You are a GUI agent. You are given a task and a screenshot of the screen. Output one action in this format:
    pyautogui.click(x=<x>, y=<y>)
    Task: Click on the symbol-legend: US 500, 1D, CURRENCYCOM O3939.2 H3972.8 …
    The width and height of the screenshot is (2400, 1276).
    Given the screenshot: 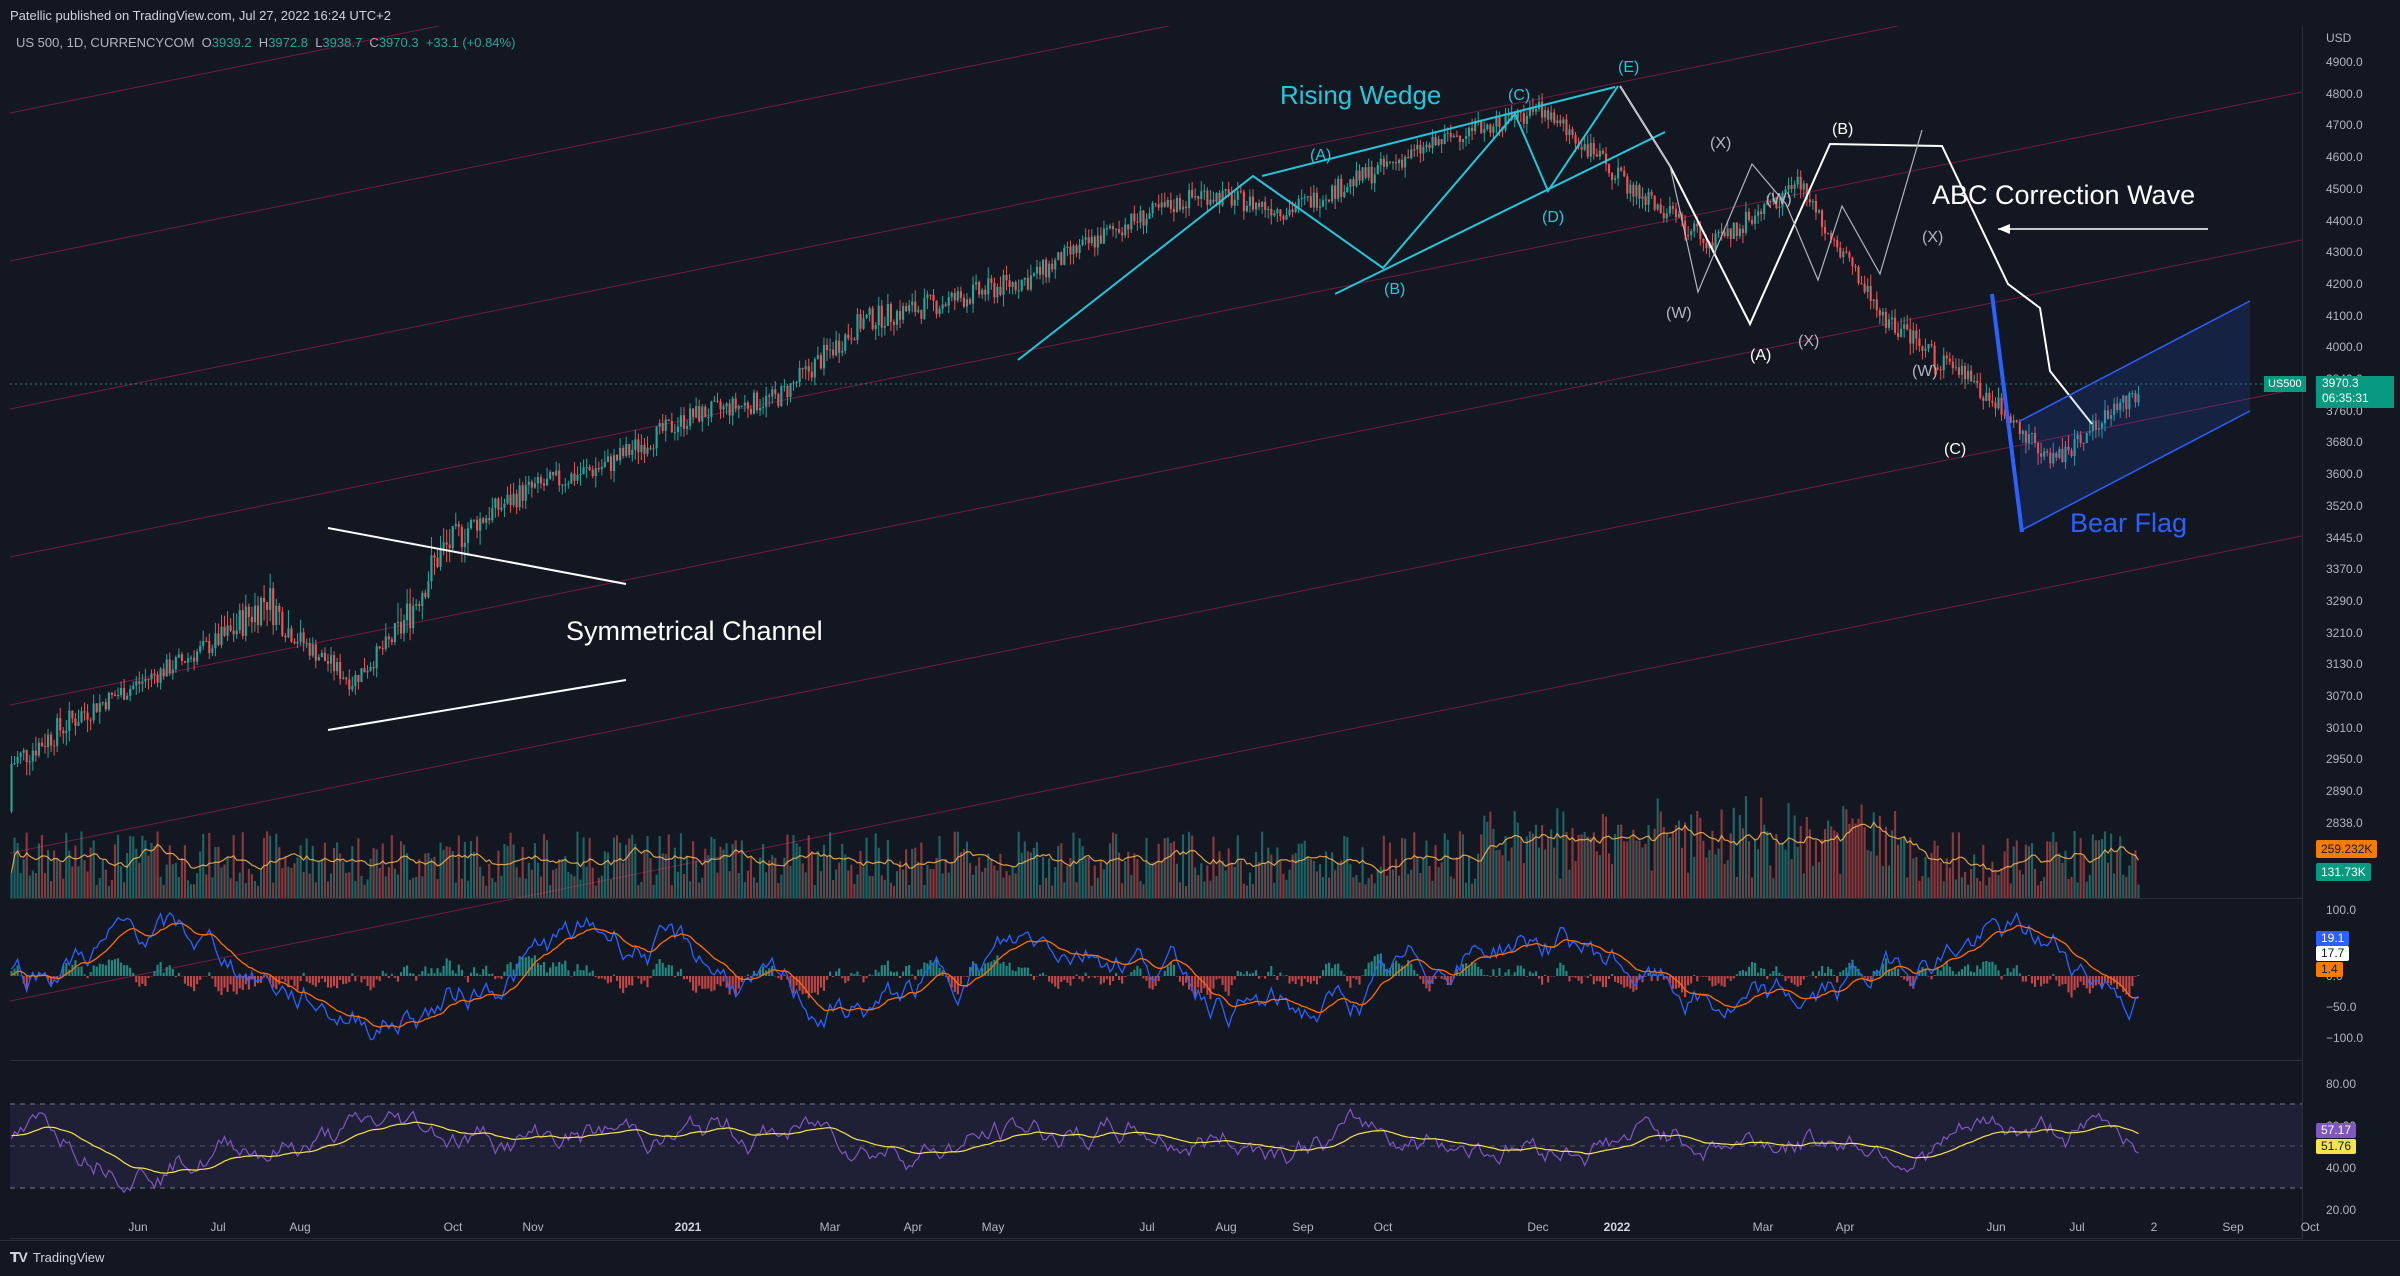 What is the action you would take?
    pyautogui.click(x=265, y=42)
    